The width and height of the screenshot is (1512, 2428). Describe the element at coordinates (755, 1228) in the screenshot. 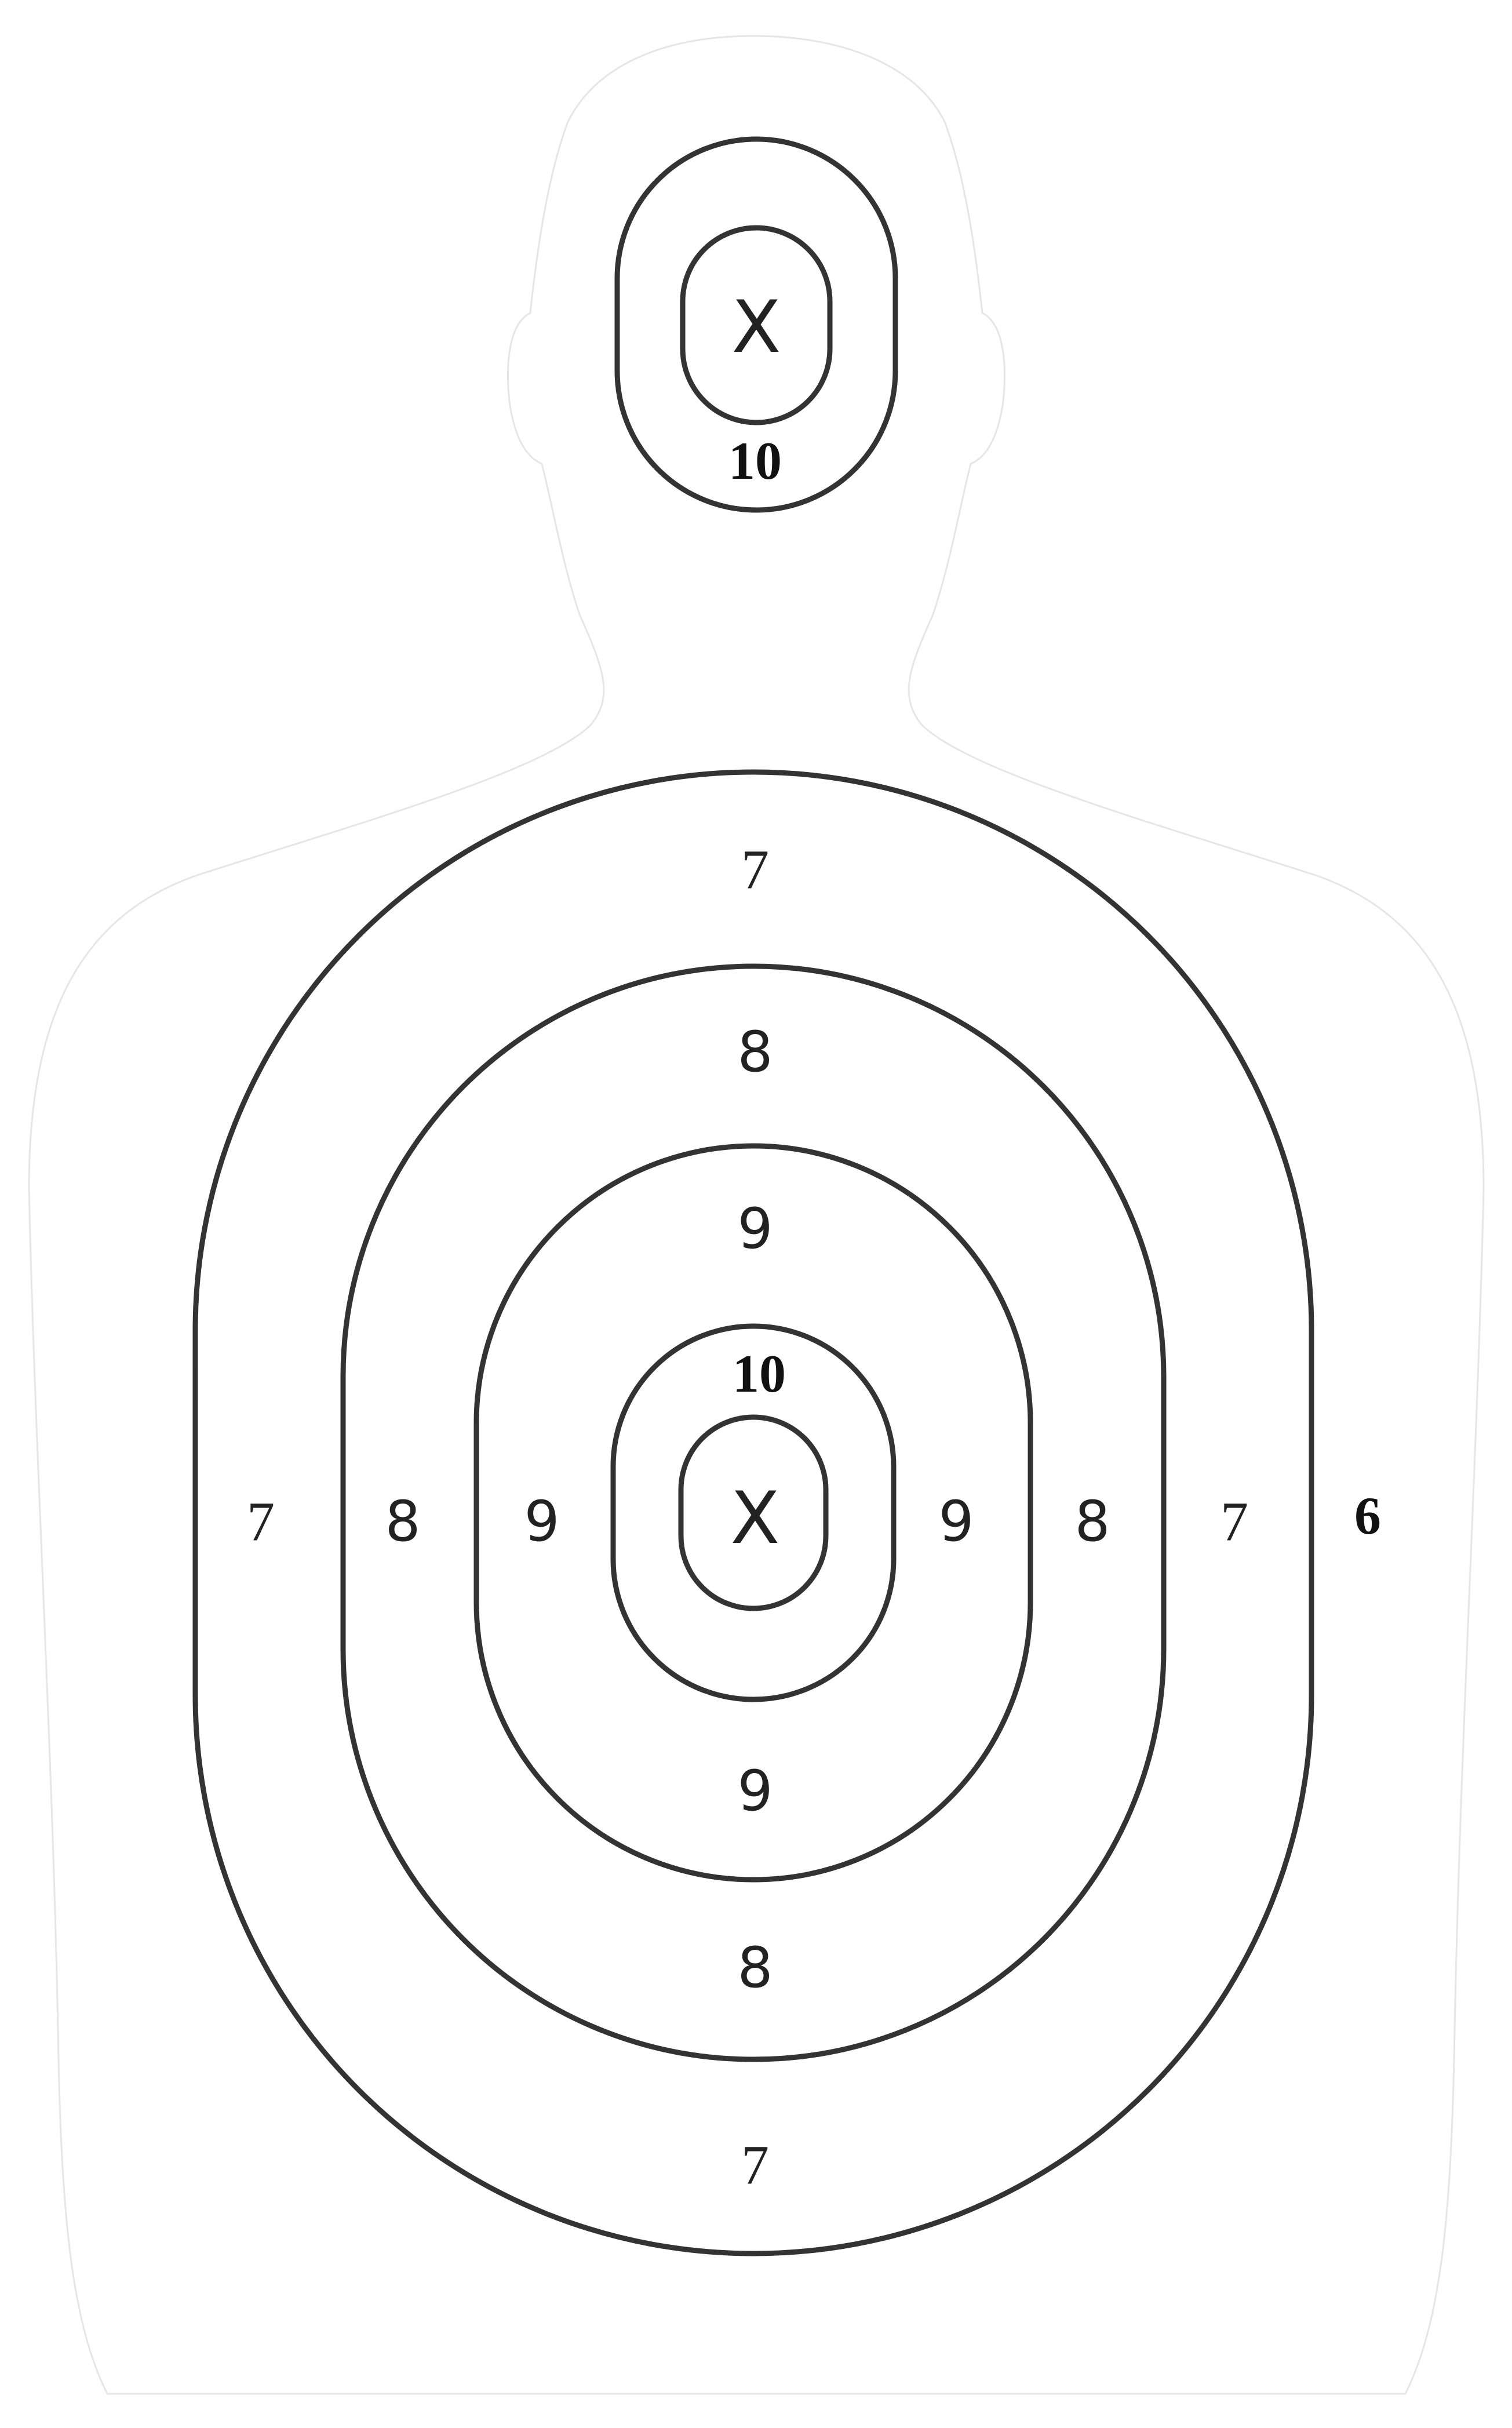

I see `body-score-9-top: 9` at that location.